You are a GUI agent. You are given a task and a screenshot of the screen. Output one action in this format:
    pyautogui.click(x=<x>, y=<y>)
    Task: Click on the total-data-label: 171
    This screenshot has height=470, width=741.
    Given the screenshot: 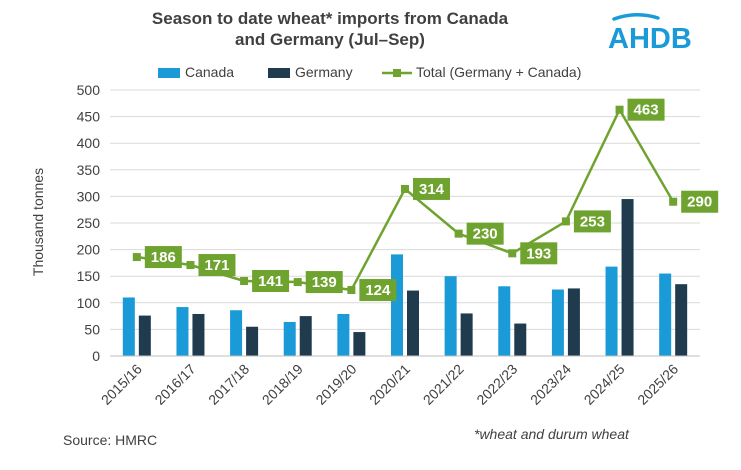 What is the action you would take?
    pyautogui.click(x=216, y=265)
    